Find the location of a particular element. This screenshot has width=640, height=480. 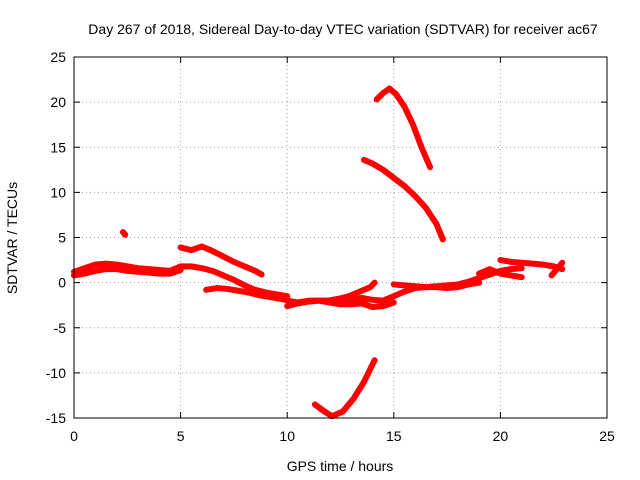

x-tick-label: 25 is located at coordinates (607, 436).